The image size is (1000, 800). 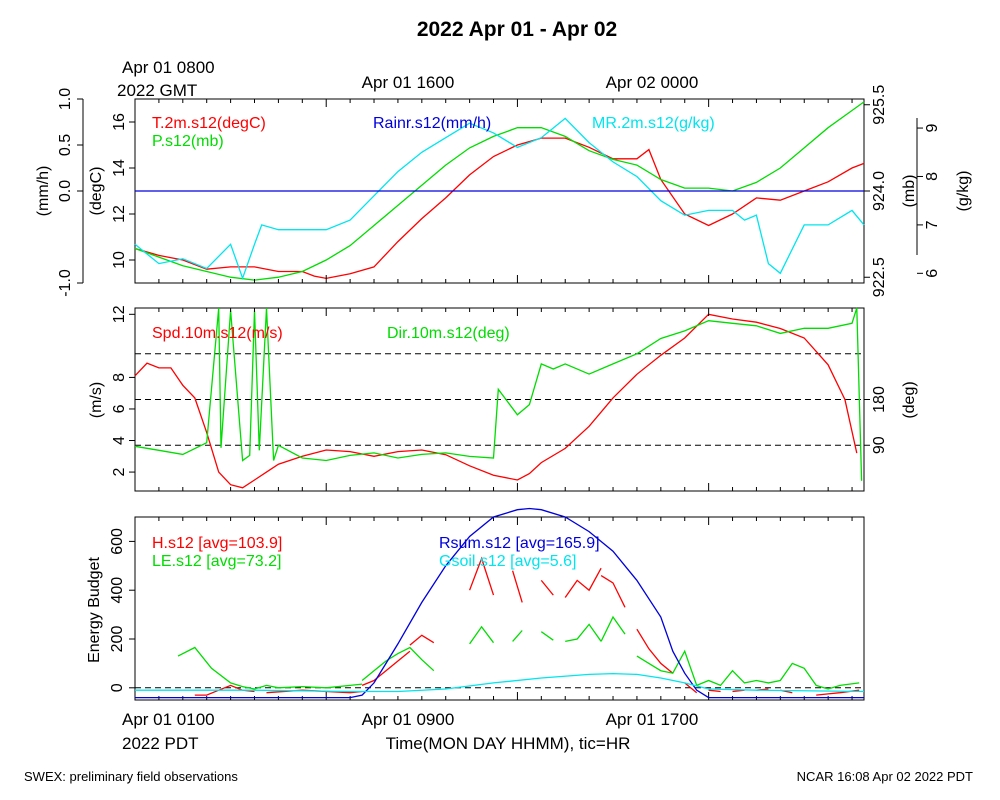 What do you see at coordinates (117, 687) in the screenshot?
I see `energy-tick-label: 0` at bounding box center [117, 687].